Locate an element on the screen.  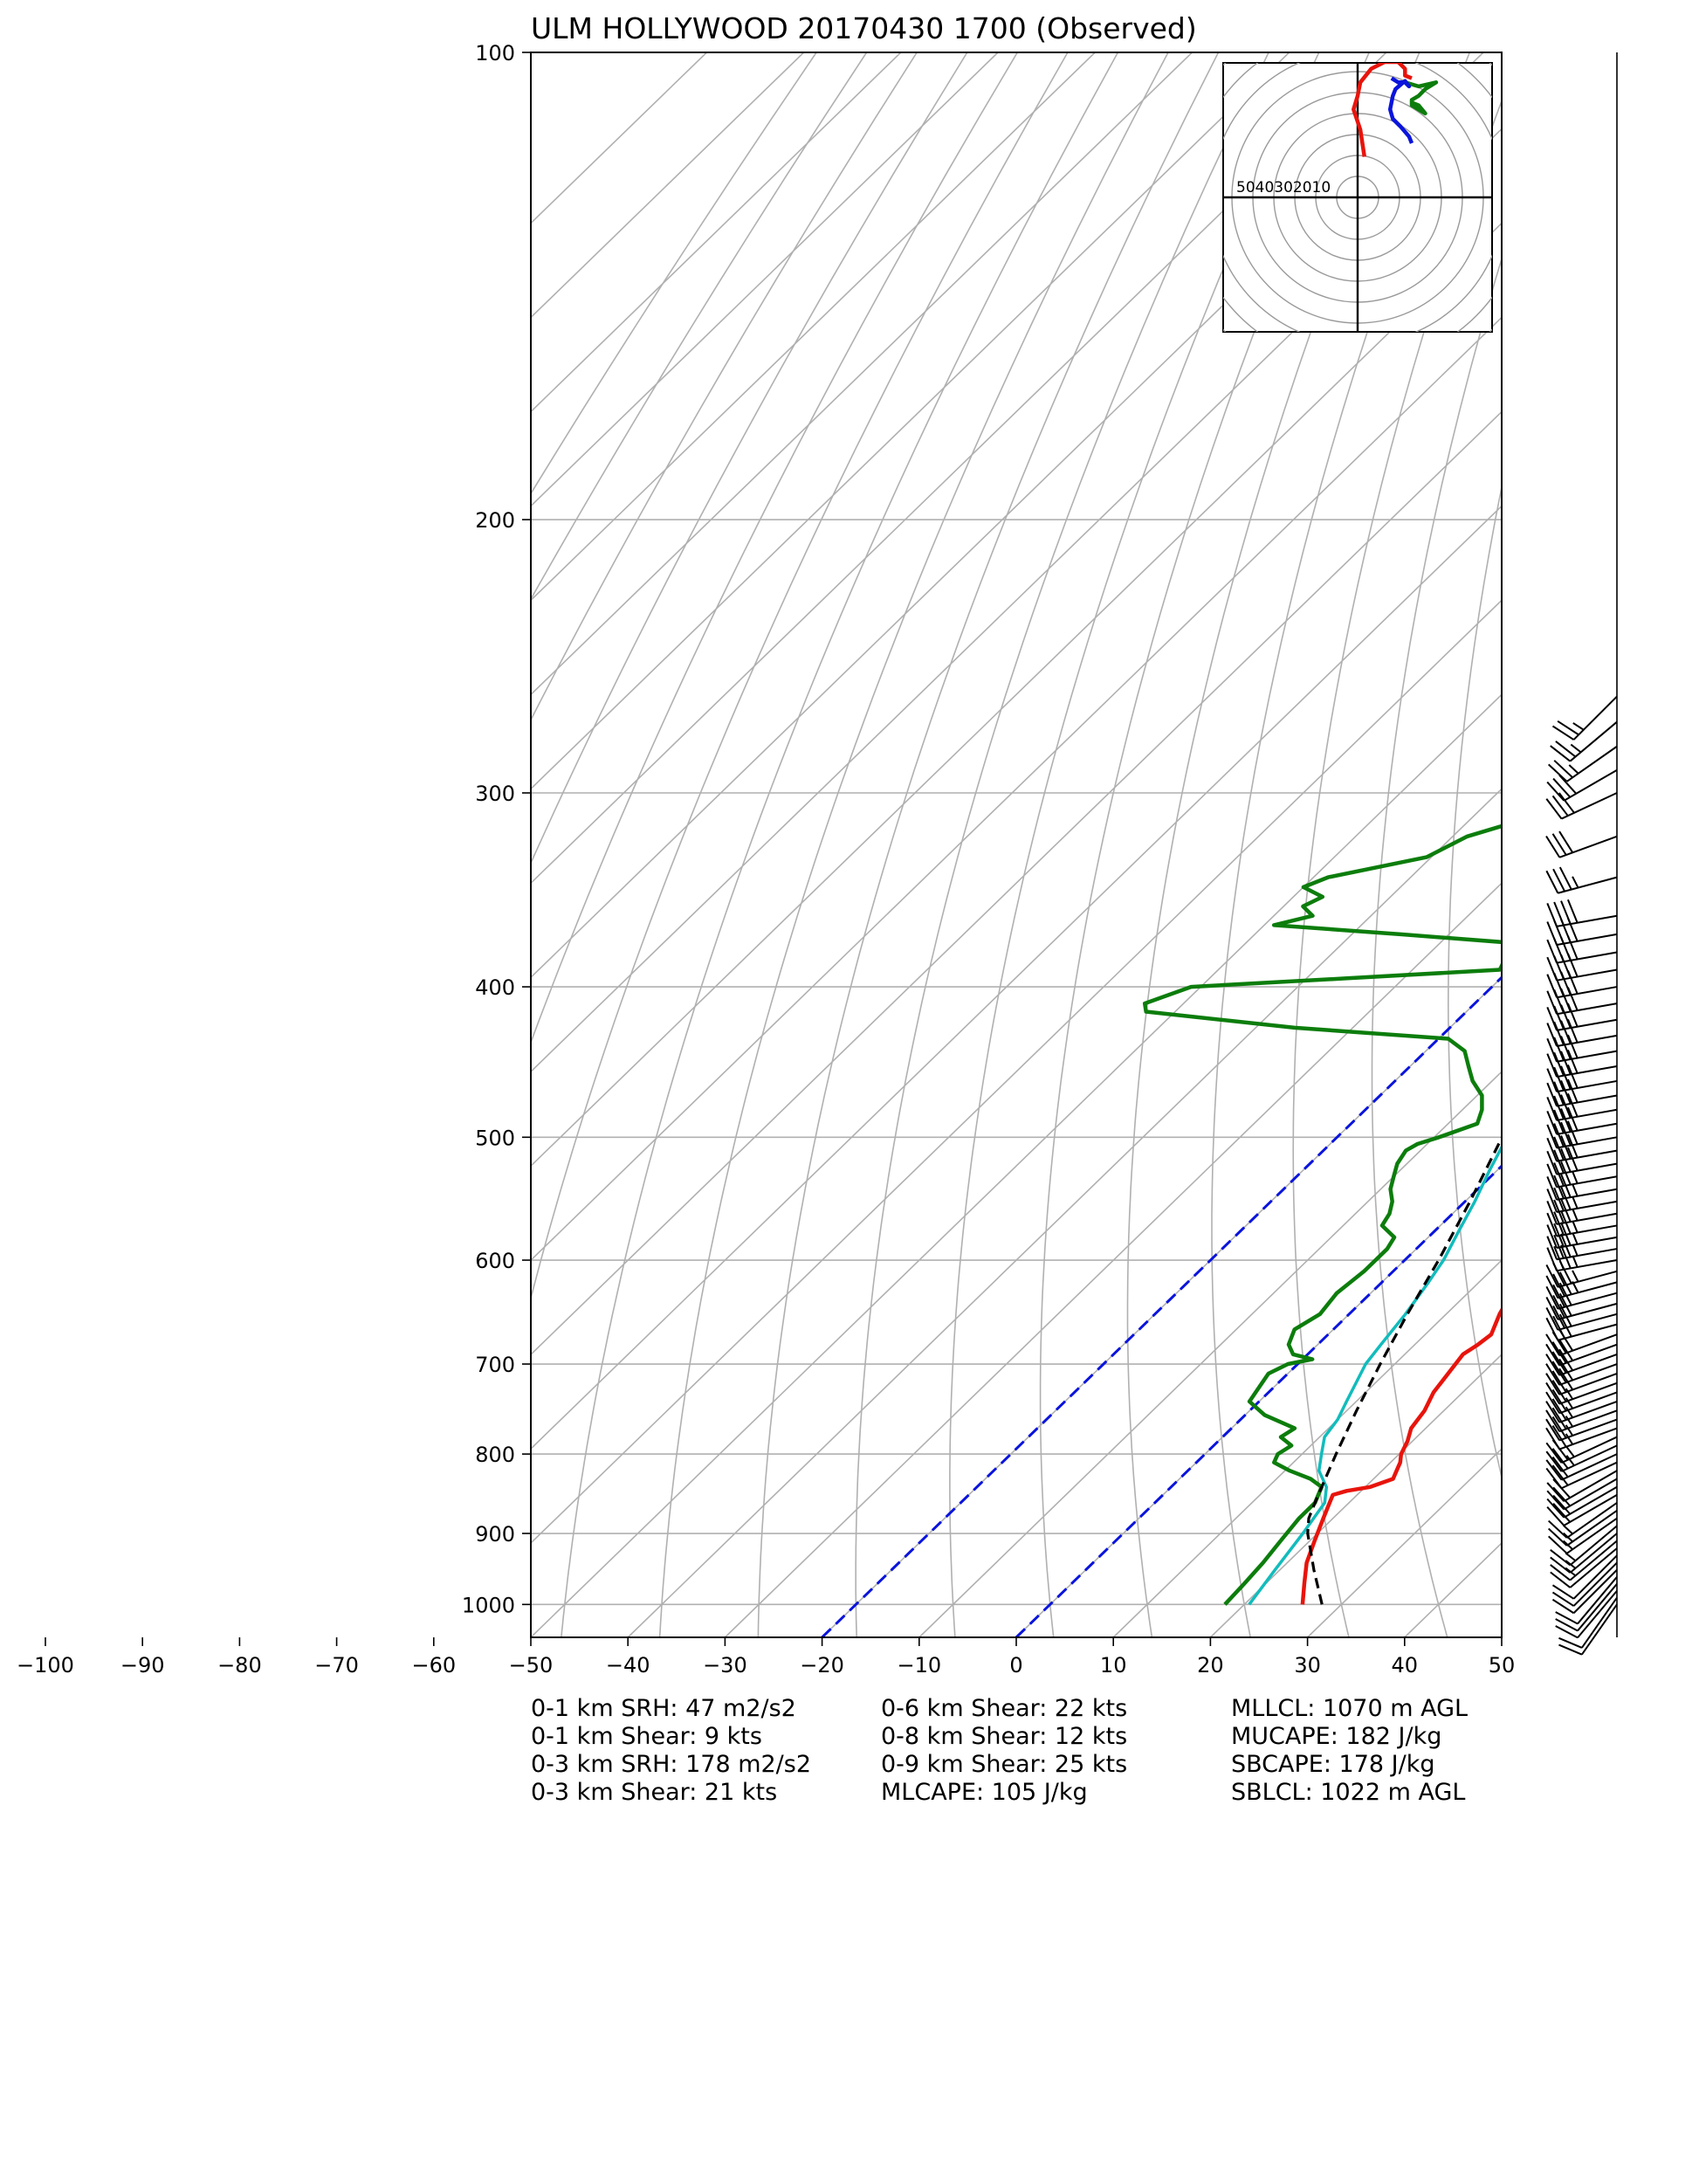
stat-sblcl: SBLCL: 1022 m AGL is located at coordinates (1348, 1792).